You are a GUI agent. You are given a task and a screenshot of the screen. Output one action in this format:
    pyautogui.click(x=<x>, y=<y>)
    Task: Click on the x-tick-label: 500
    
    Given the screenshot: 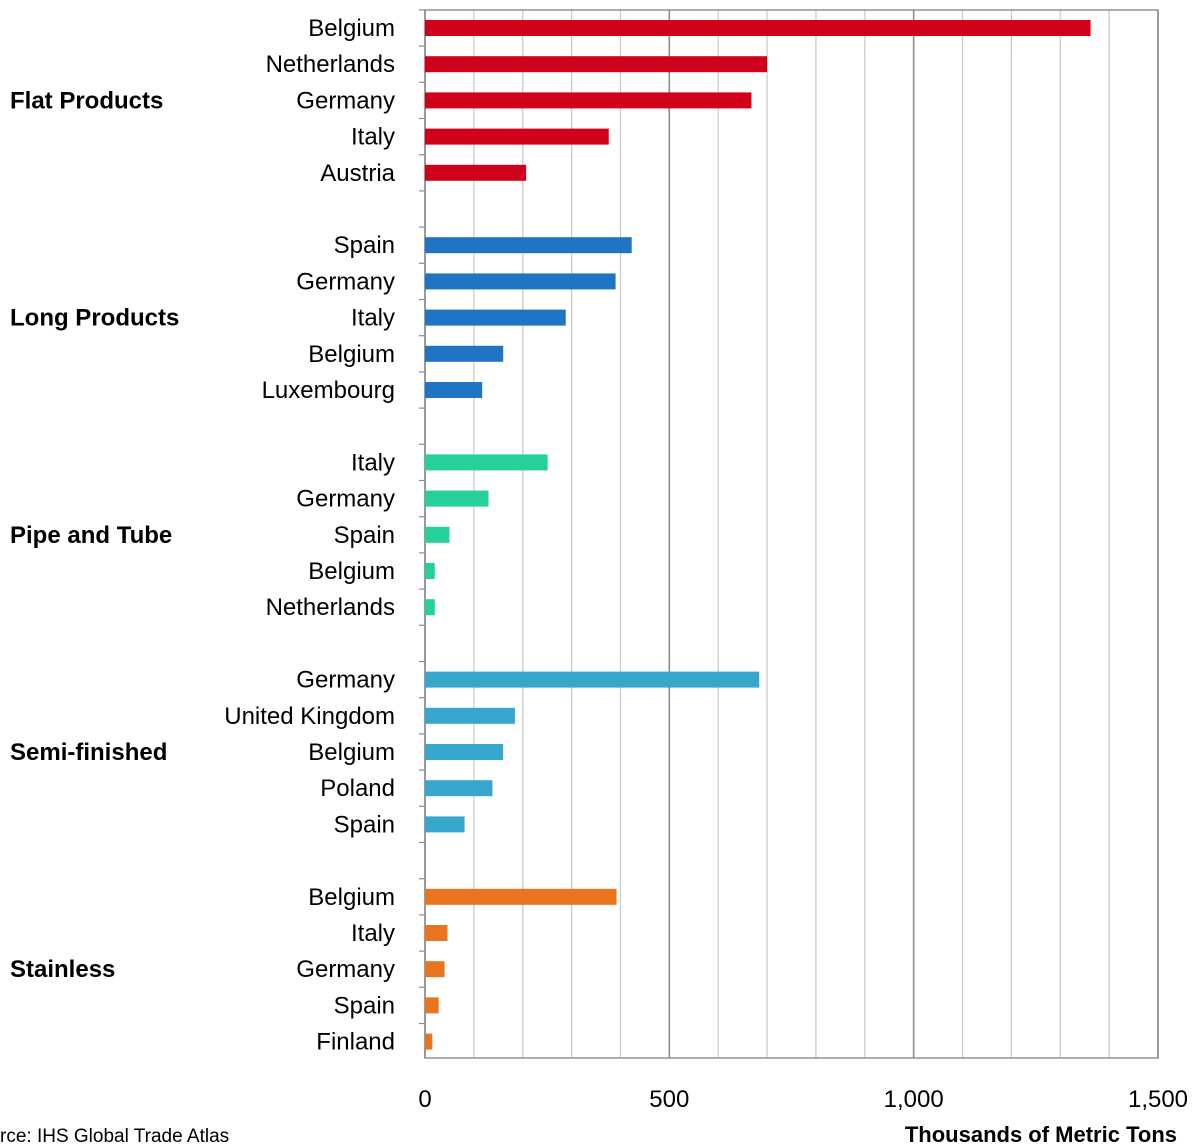 What is the action you would take?
    pyautogui.click(x=669, y=1099)
    